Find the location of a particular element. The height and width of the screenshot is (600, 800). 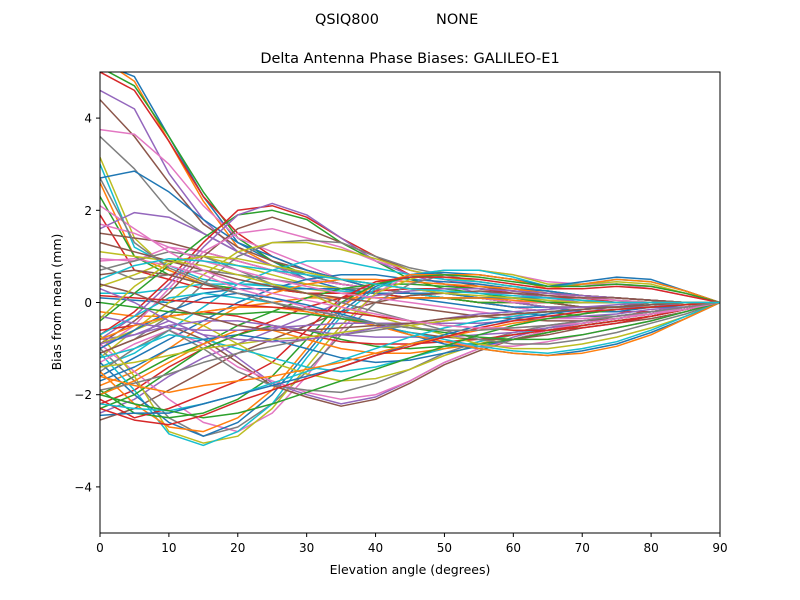

x-tick-label: 60 is located at coordinates (513, 548).